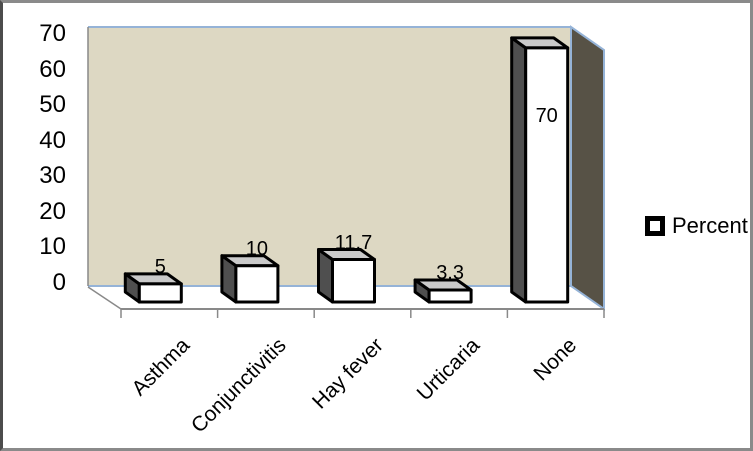 The width and height of the screenshot is (753, 451). Describe the element at coordinates (52, 211) in the screenshot. I see `y-axis-tick-label: 20` at that location.